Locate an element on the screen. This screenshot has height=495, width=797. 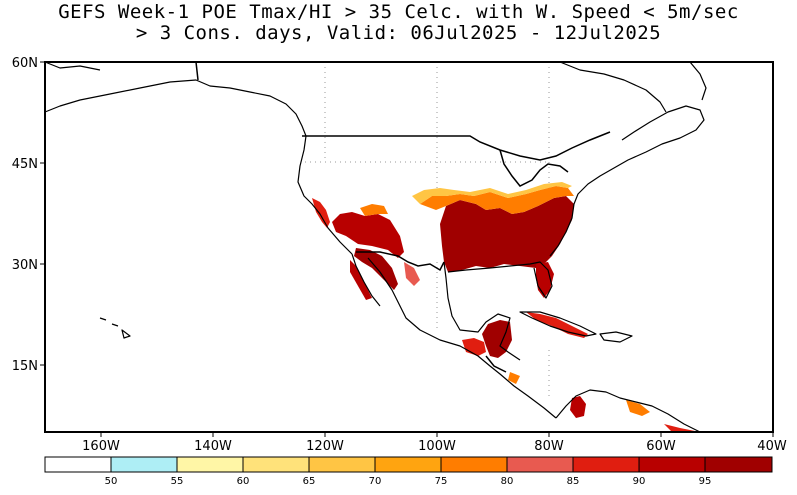
lat-label-30n: 30N is located at coordinates (25, 265).